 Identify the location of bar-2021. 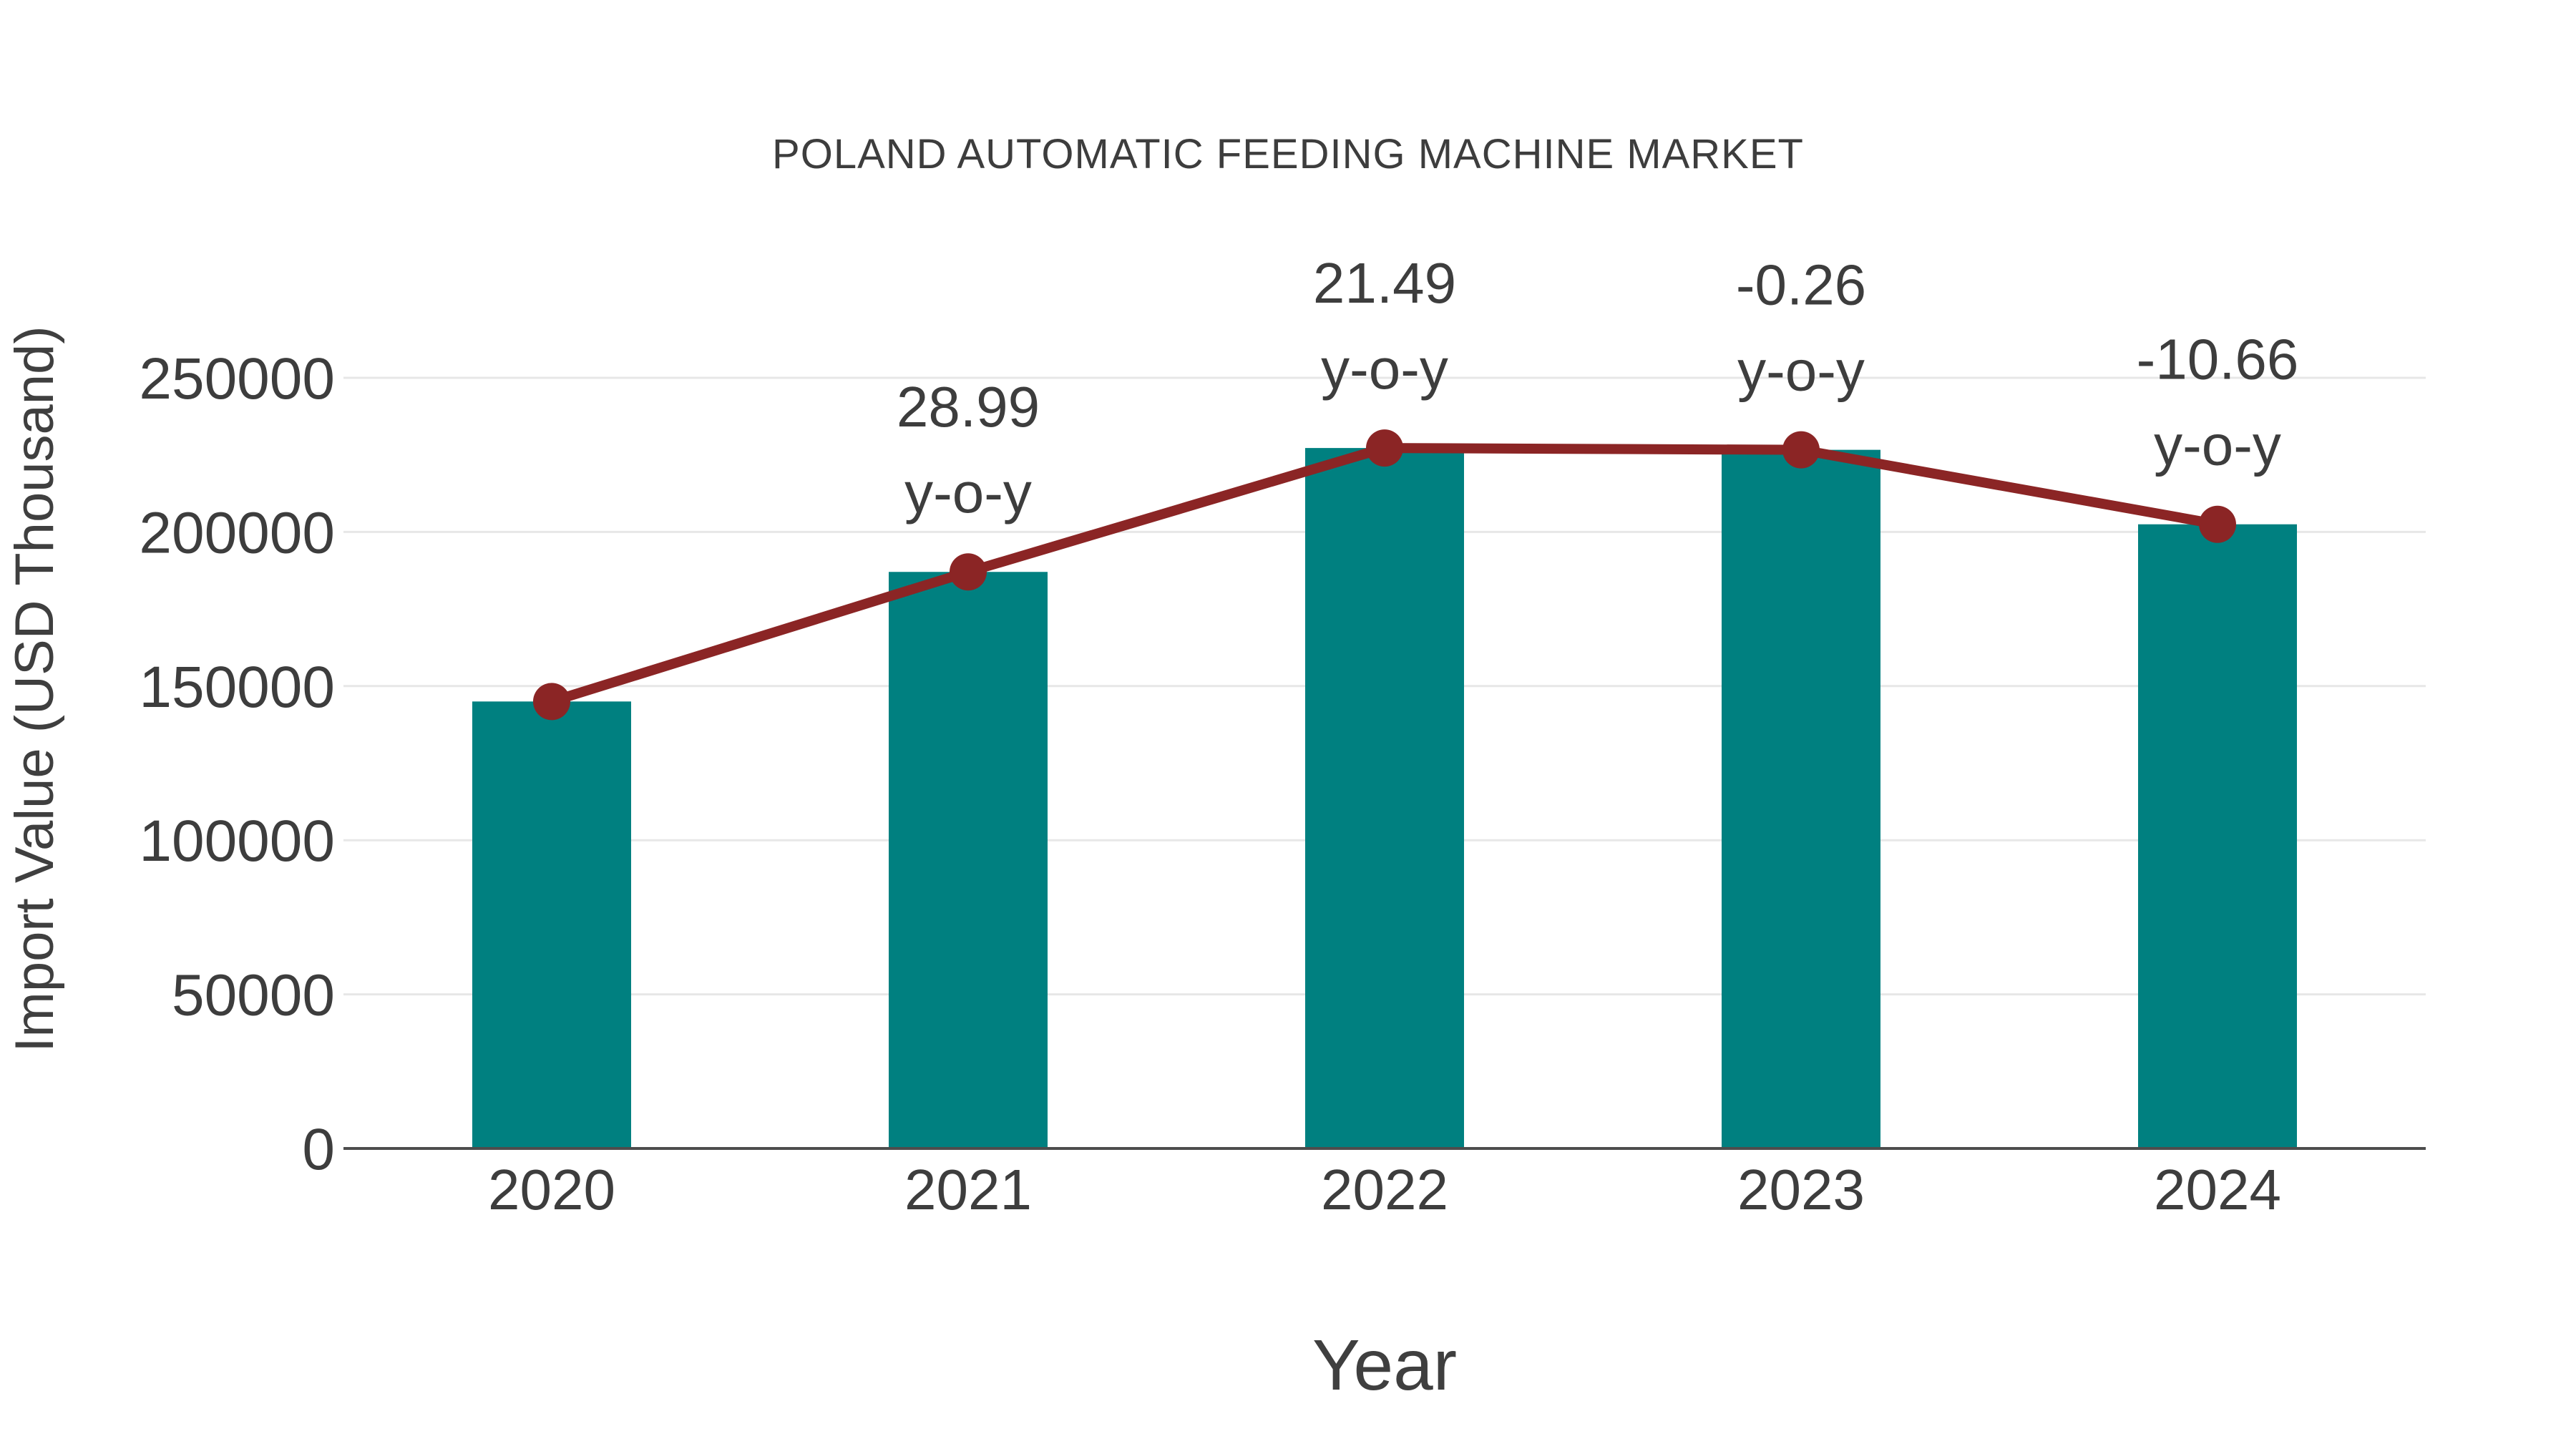
(968, 860).